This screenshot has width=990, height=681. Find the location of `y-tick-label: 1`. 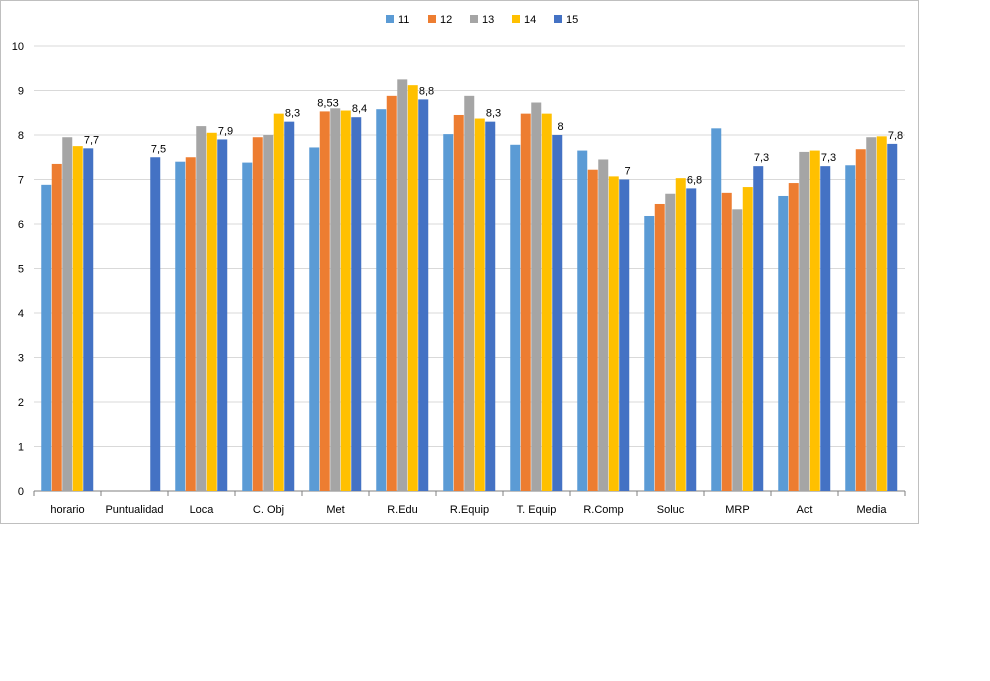

y-tick-label: 1 is located at coordinates (21, 448).